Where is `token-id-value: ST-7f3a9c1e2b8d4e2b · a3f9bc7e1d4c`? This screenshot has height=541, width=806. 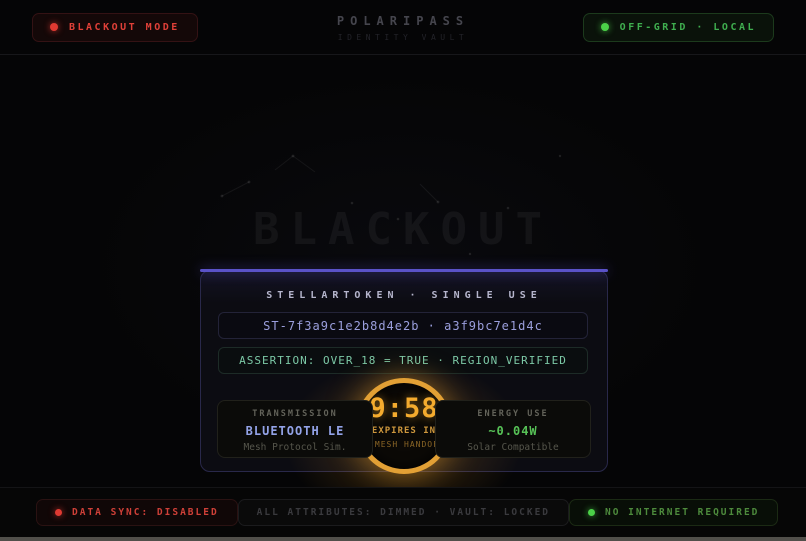 token-id-value: ST-7f3a9c1e2b8d4e2b · a3f9bc7e1d4c is located at coordinates (403, 325).